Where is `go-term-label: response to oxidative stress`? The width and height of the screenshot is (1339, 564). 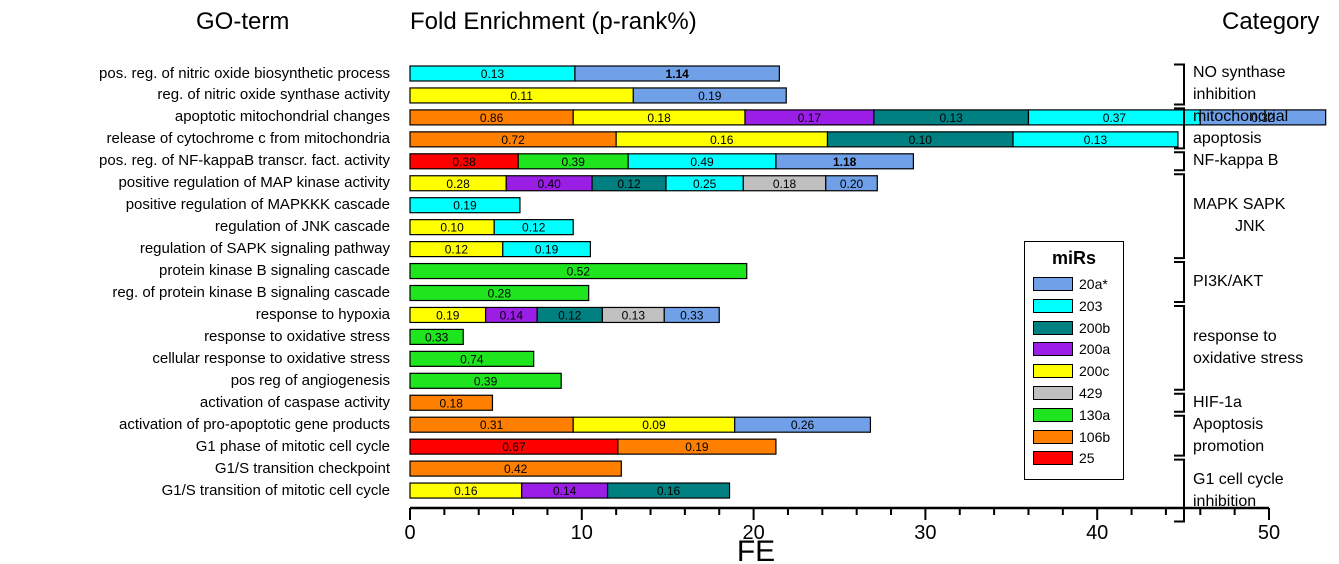 go-term-label: response to oxidative stress is located at coordinates (297, 336).